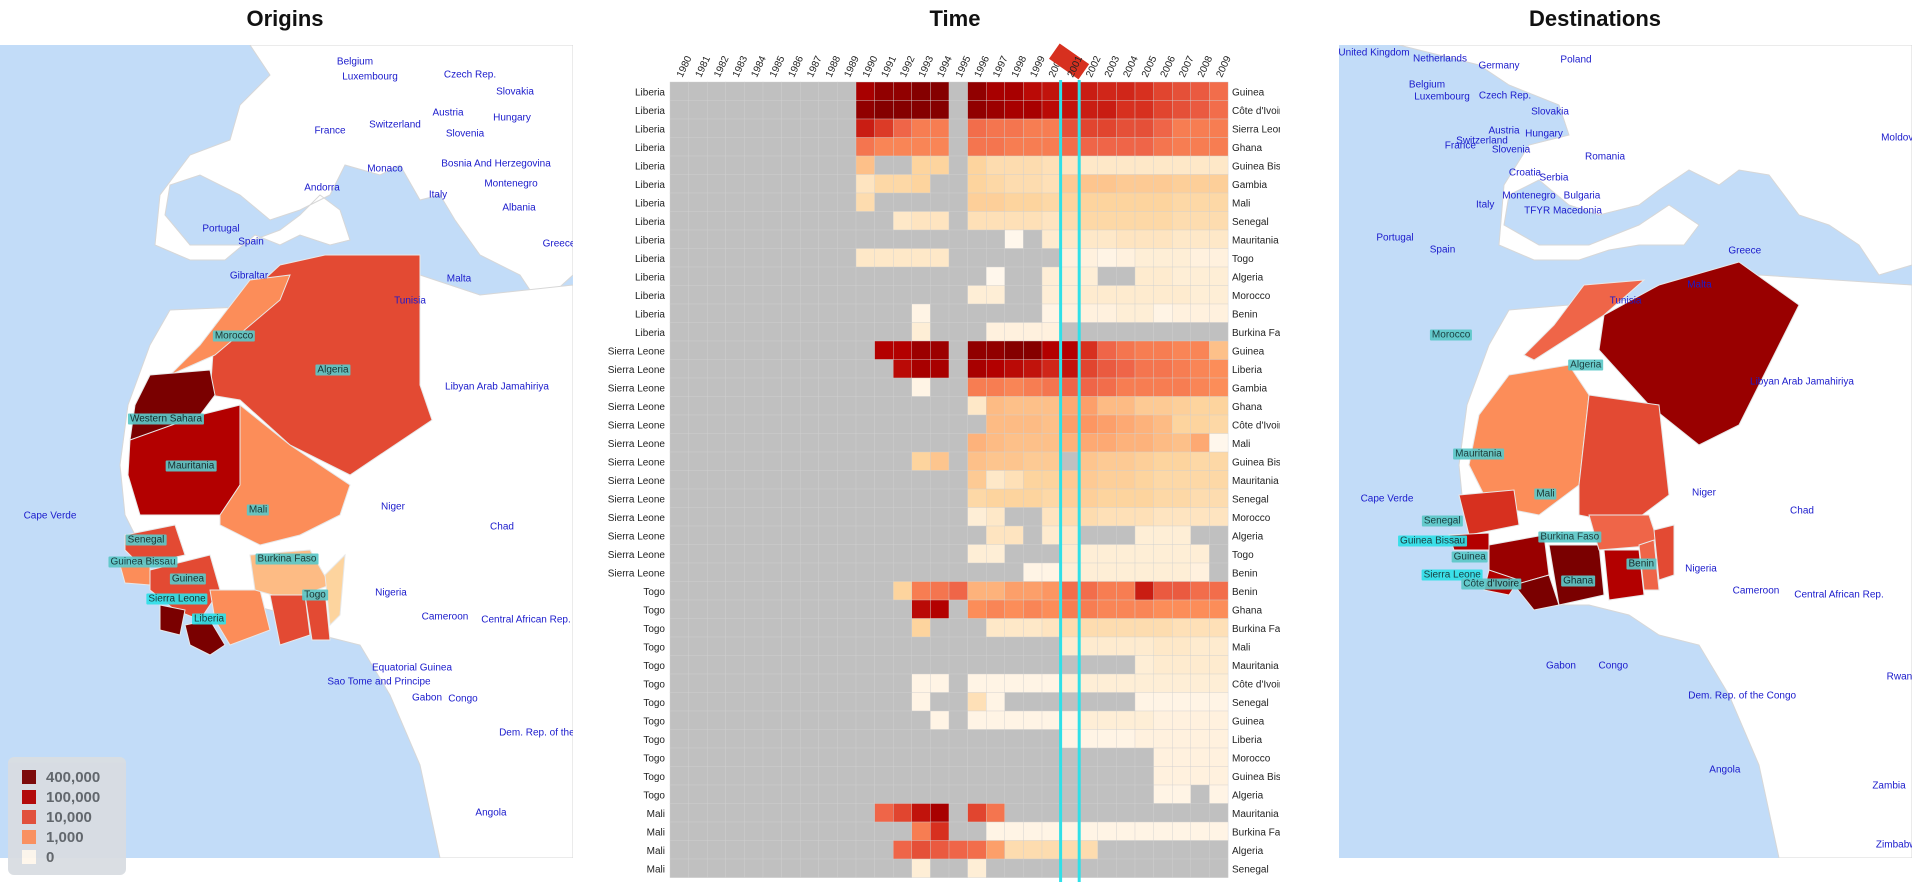 This screenshot has height=882, width=1912. I want to click on origins-country-label: Togo, so click(315, 595).